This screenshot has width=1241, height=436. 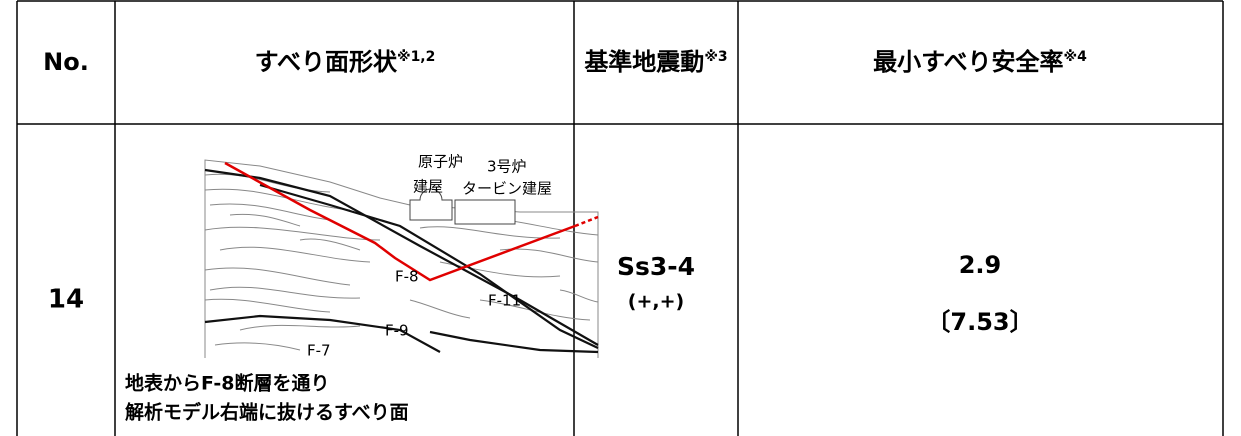 I want to click on figure-label: F-8, so click(x=407, y=277).